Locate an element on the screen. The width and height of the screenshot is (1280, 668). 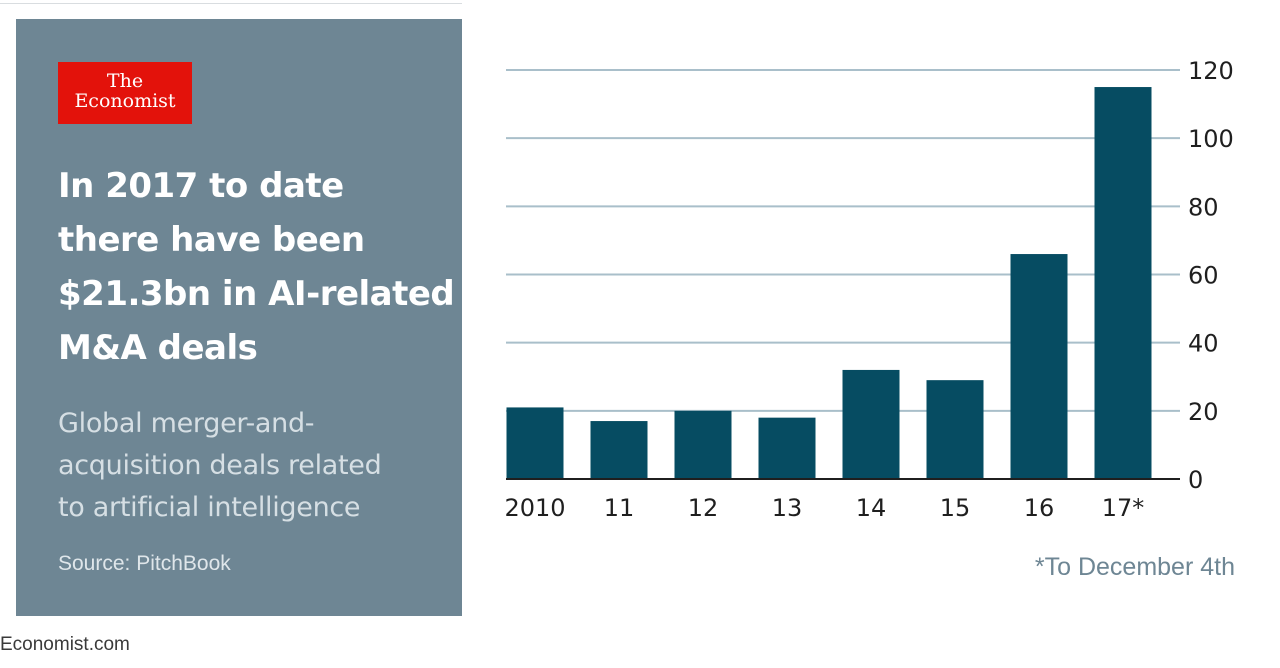
x-category-label: 11 is located at coordinates (619, 508).